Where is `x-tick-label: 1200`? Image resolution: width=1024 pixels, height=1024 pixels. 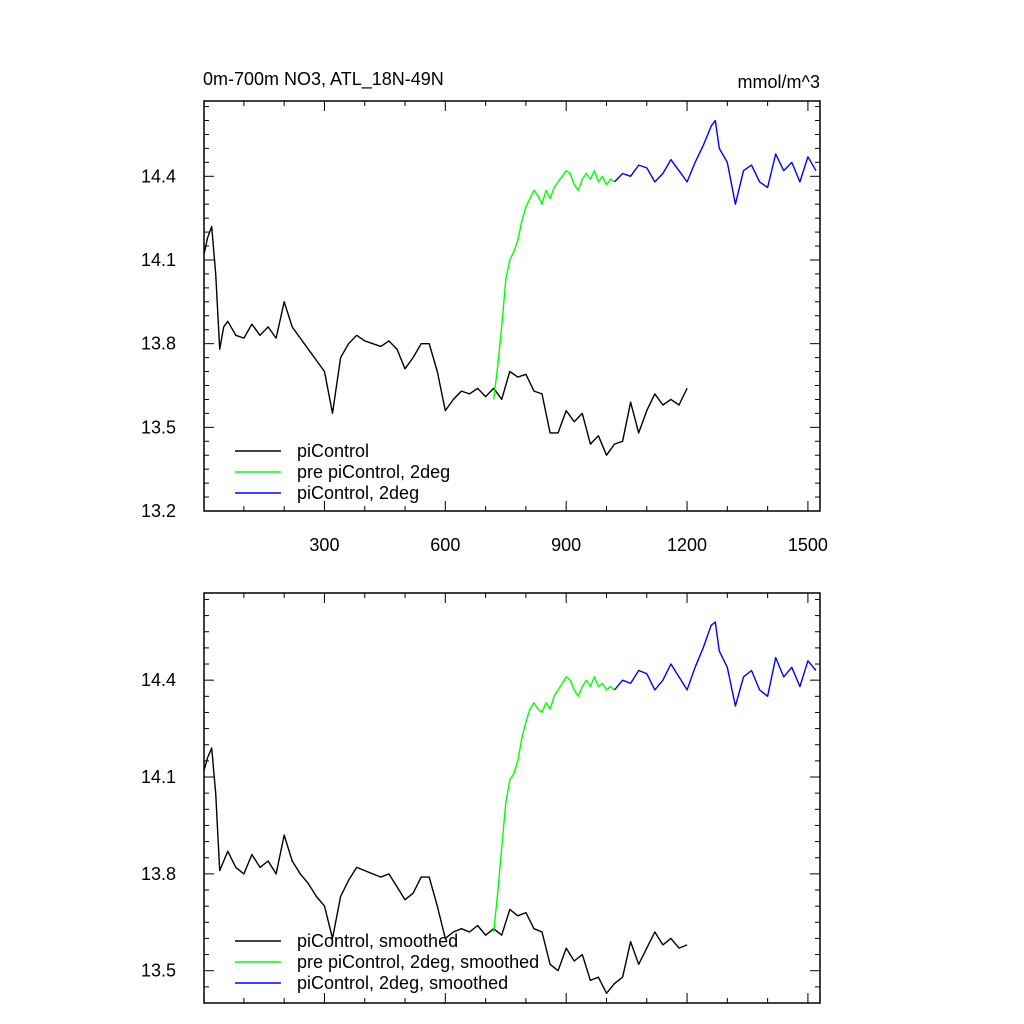
x-tick-label: 1200 is located at coordinates (687, 545).